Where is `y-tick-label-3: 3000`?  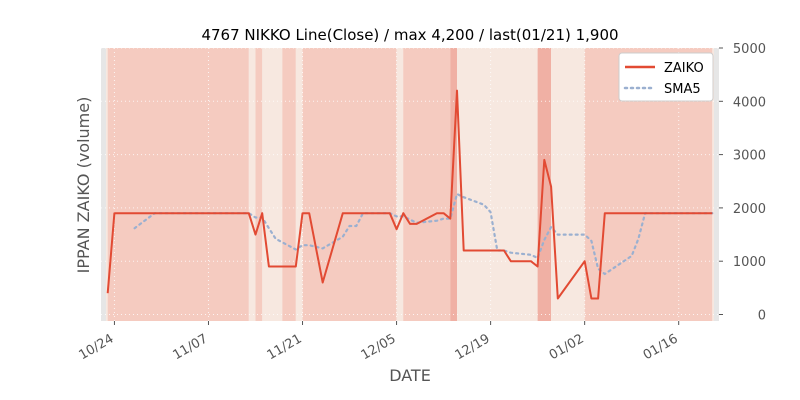 y-tick-label-3: 3000 is located at coordinates (749, 156).